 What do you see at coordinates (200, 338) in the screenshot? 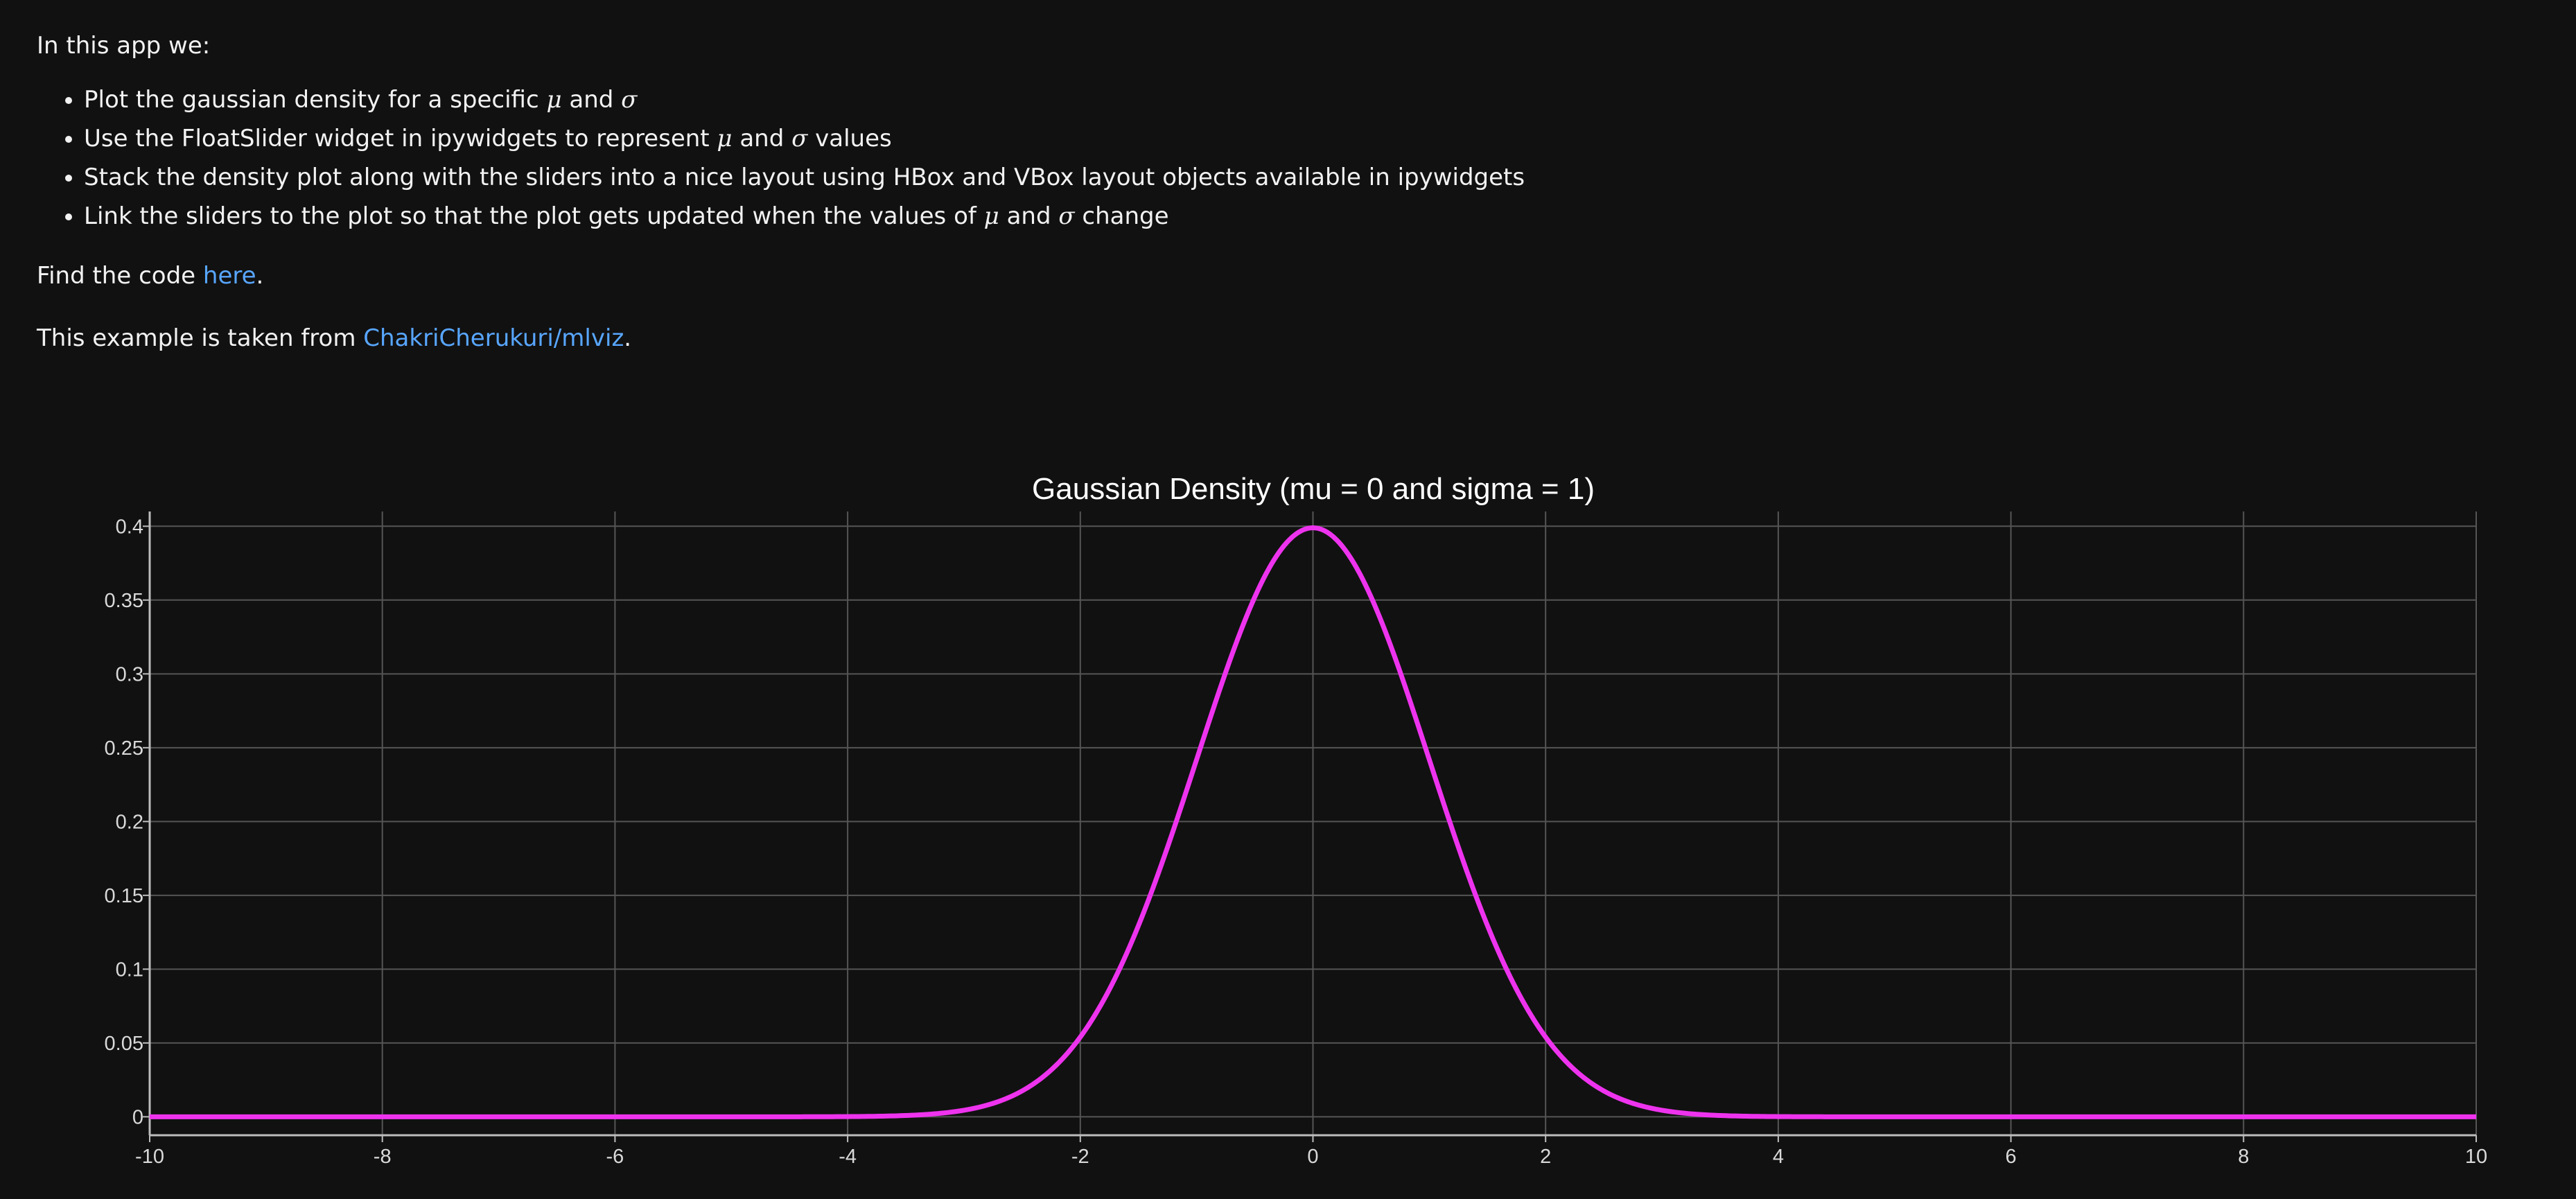
I see `example-text: This example is taken from` at bounding box center [200, 338].